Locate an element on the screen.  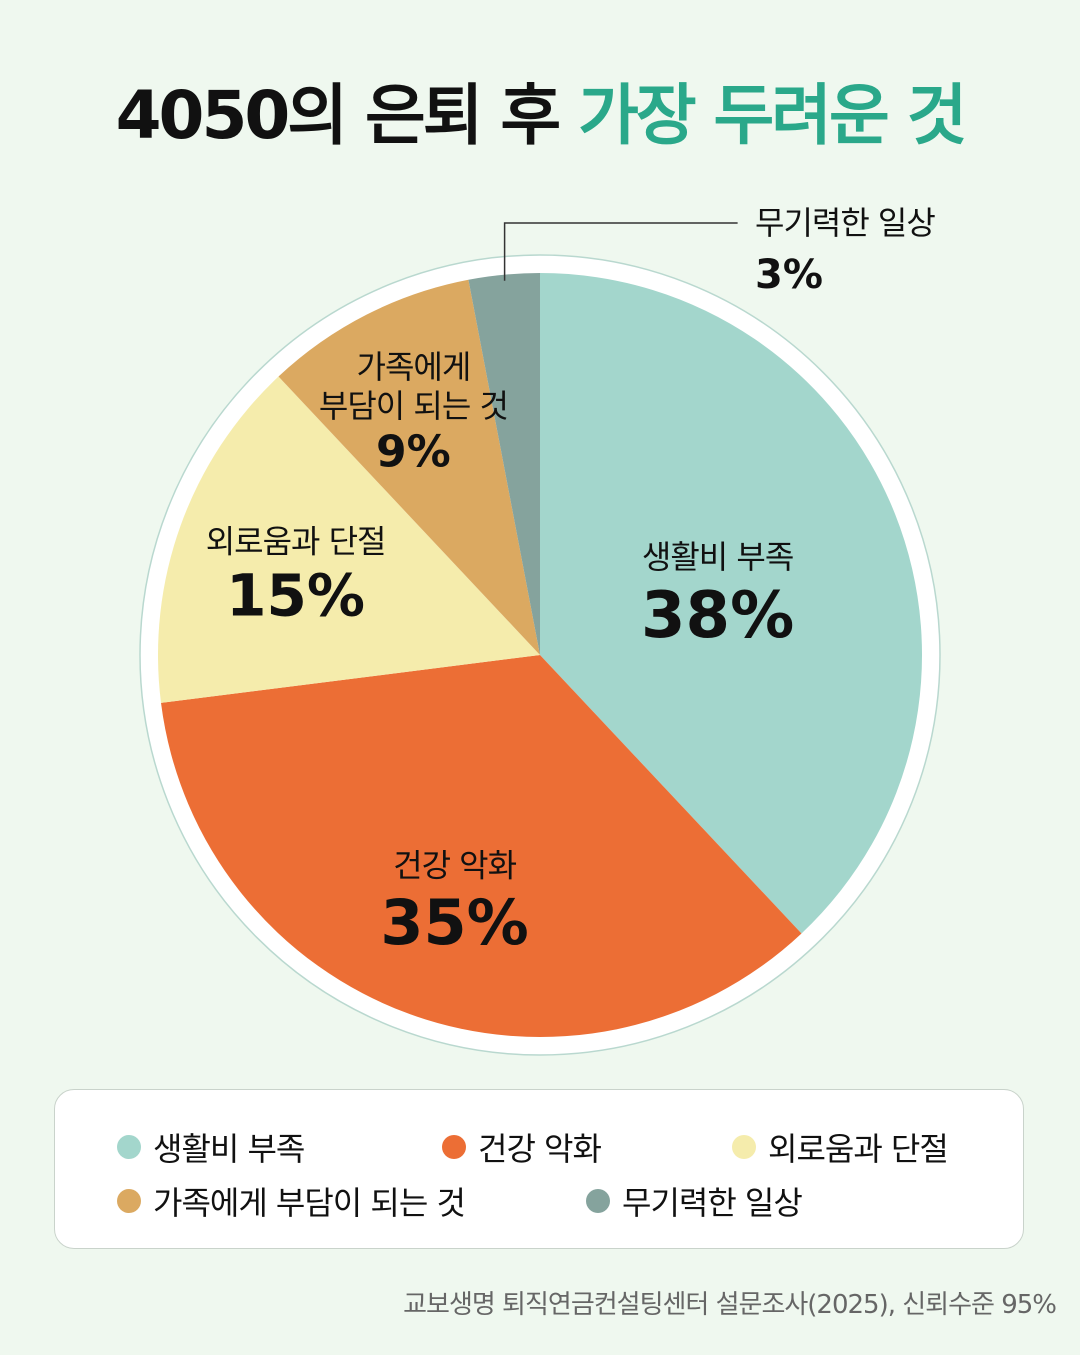
slice-value: 38% is located at coordinates (717, 616).